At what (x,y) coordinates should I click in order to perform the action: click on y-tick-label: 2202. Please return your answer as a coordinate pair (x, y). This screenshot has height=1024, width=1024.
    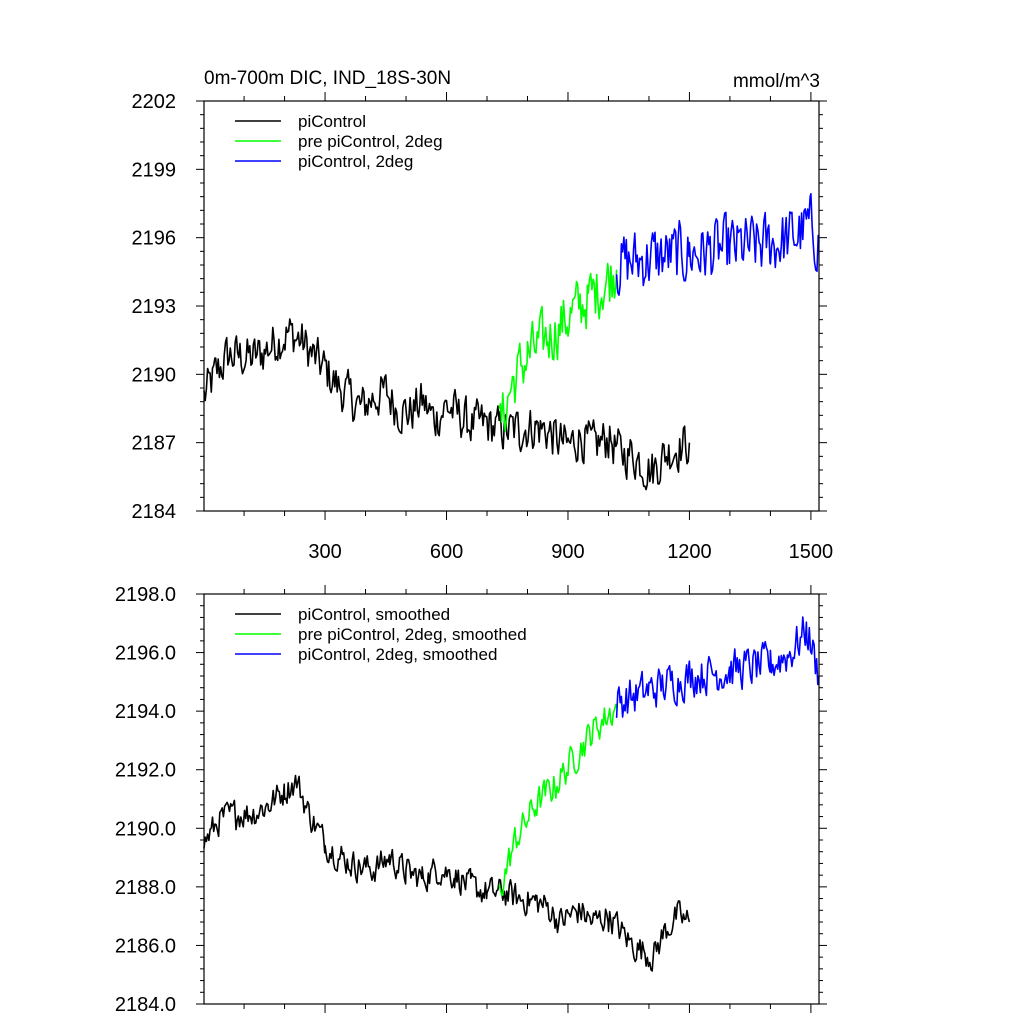
    Looking at the image, I should click on (154, 102).